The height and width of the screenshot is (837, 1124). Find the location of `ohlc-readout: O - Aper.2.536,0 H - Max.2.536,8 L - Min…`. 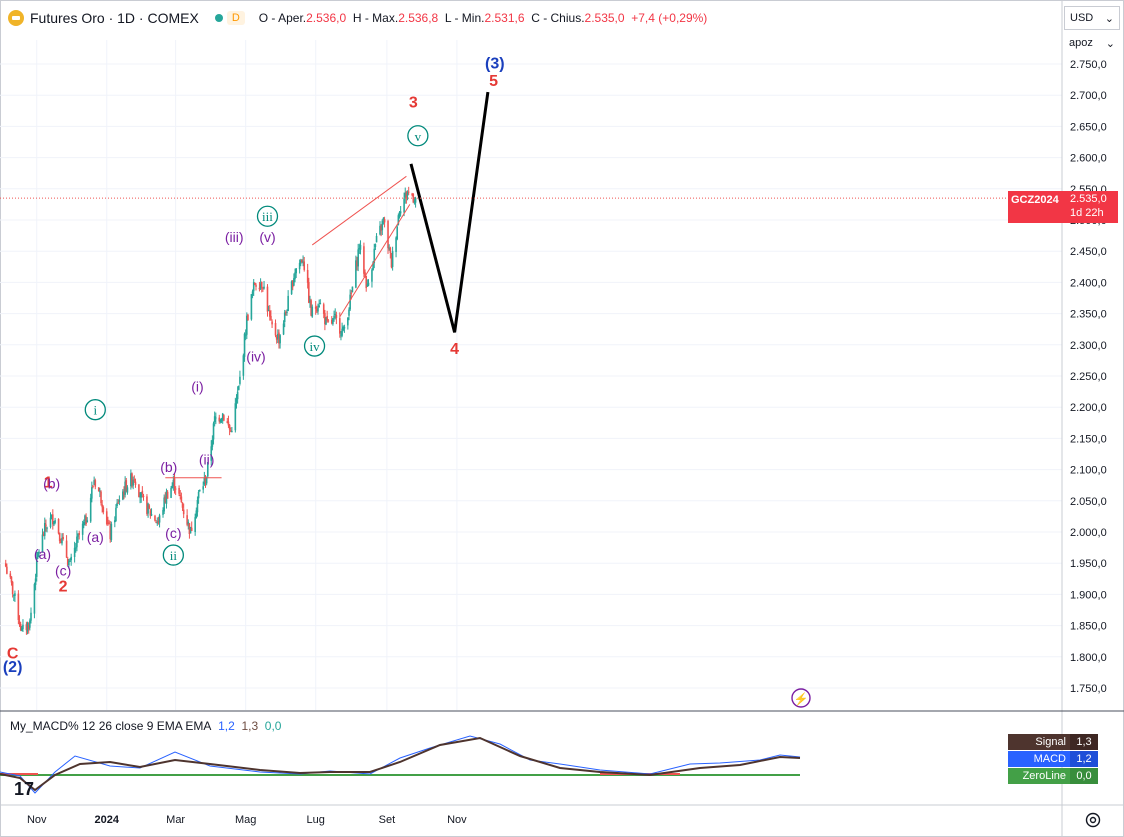

ohlc-readout: O - Aper.2.536,0 H - Max.2.536,8 L - Min… is located at coordinates (483, 18).